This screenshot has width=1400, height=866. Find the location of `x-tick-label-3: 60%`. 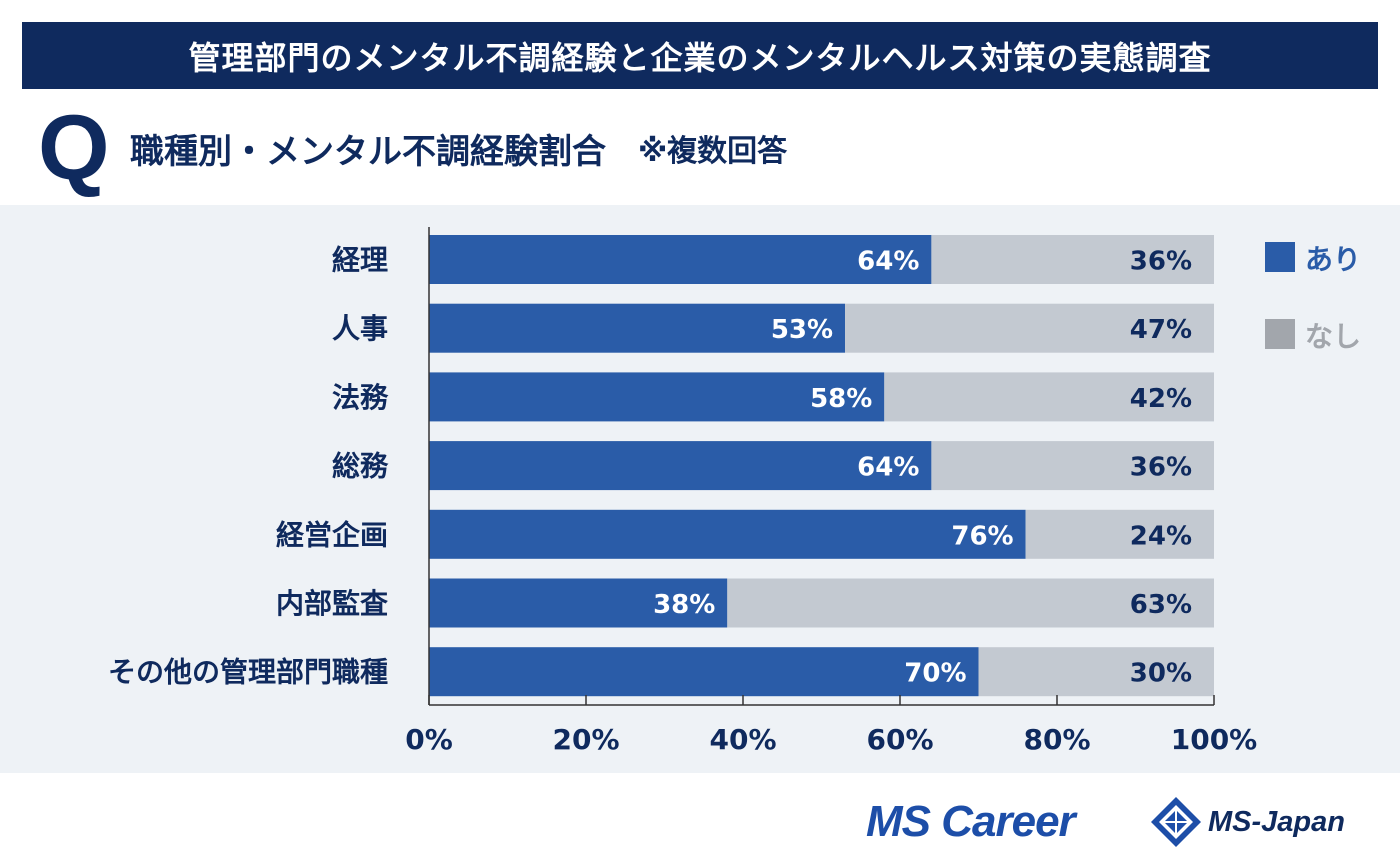

x-tick-label-3: 60% is located at coordinates (899, 739).